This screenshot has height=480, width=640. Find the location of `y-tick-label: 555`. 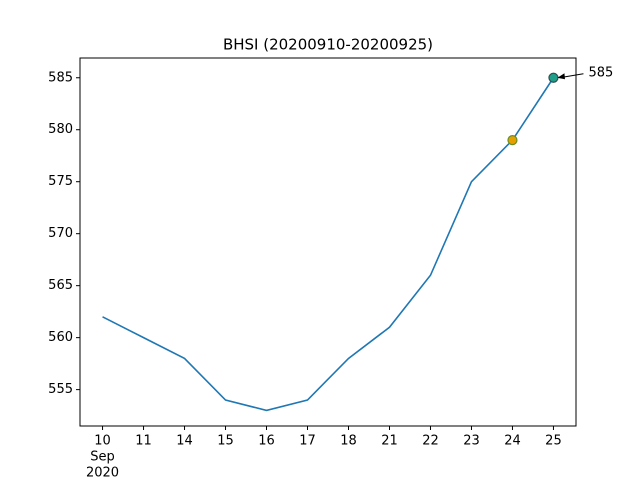

y-tick-label: 555 is located at coordinates (60, 389).